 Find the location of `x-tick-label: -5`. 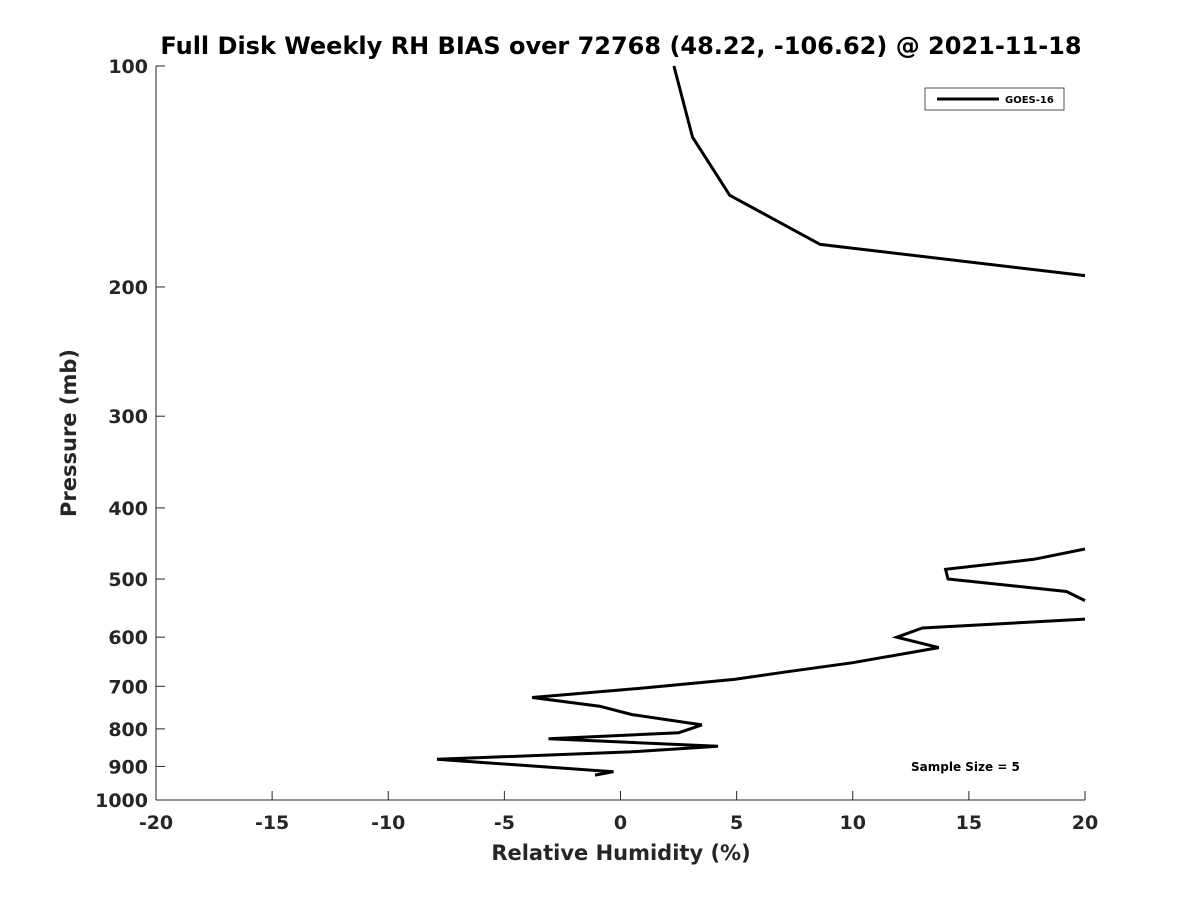

x-tick-label: -5 is located at coordinates (504, 823).